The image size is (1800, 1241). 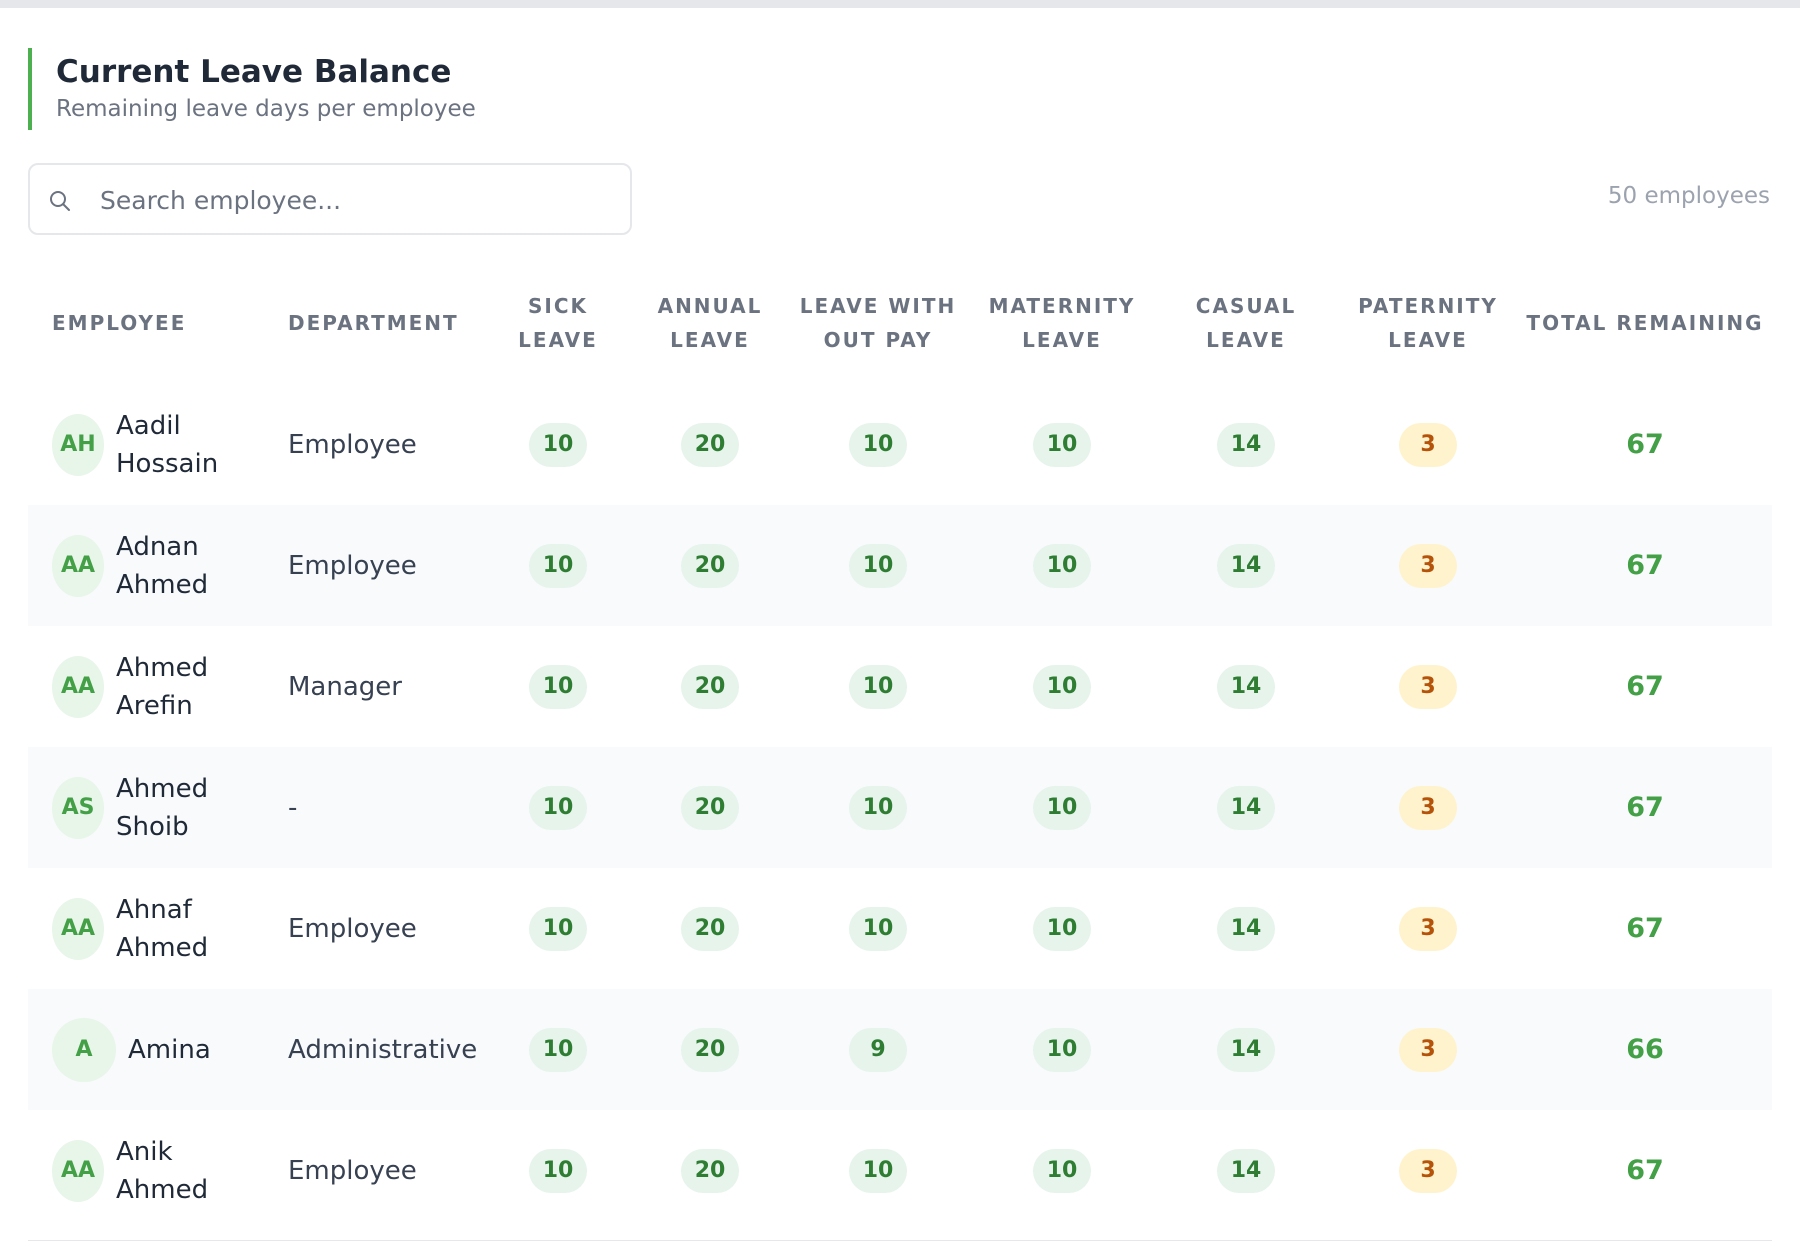 I want to click on employee-cell: AS Ahmed Shoib, so click(x=148, y=807).